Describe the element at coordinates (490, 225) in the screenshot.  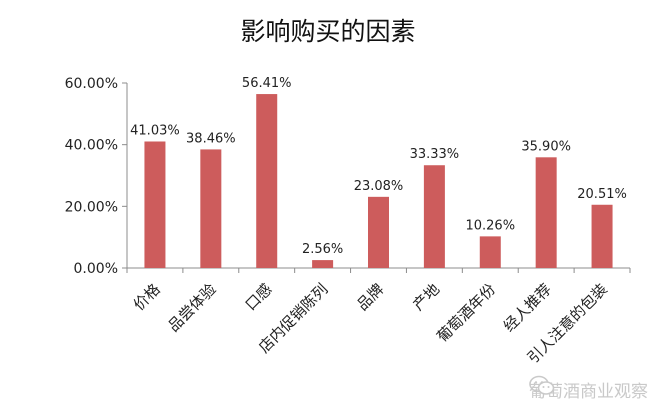
I see `data-label: 10.26%` at that location.